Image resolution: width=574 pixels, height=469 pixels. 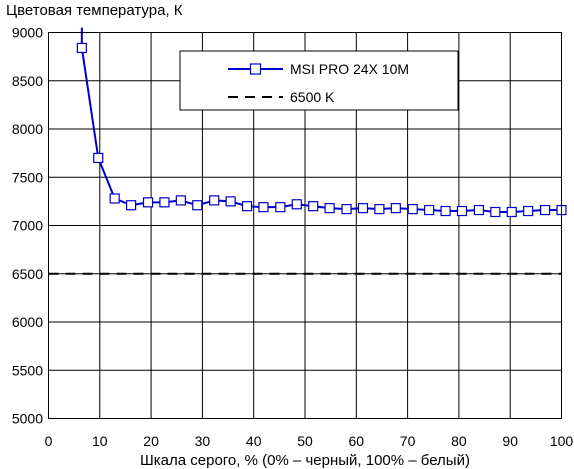 What do you see at coordinates (305, 441) in the screenshot?
I see `x-tick-label: 50` at bounding box center [305, 441].